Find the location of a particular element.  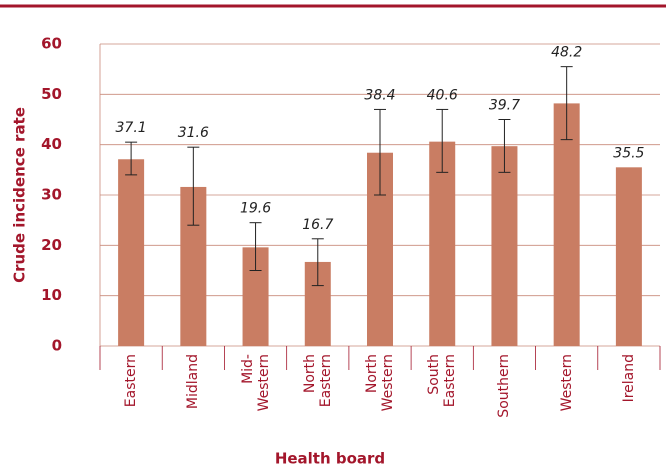

value-label: 48.2 is located at coordinates (566, 53).